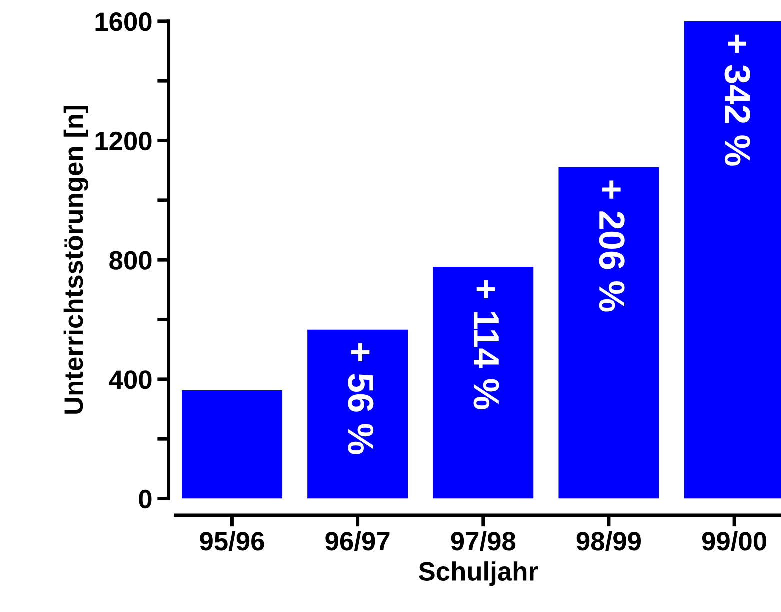 Image resolution: width=781 pixels, height=612 pixels. I want to click on x-tick-label: 95/96, so click(232, 541).